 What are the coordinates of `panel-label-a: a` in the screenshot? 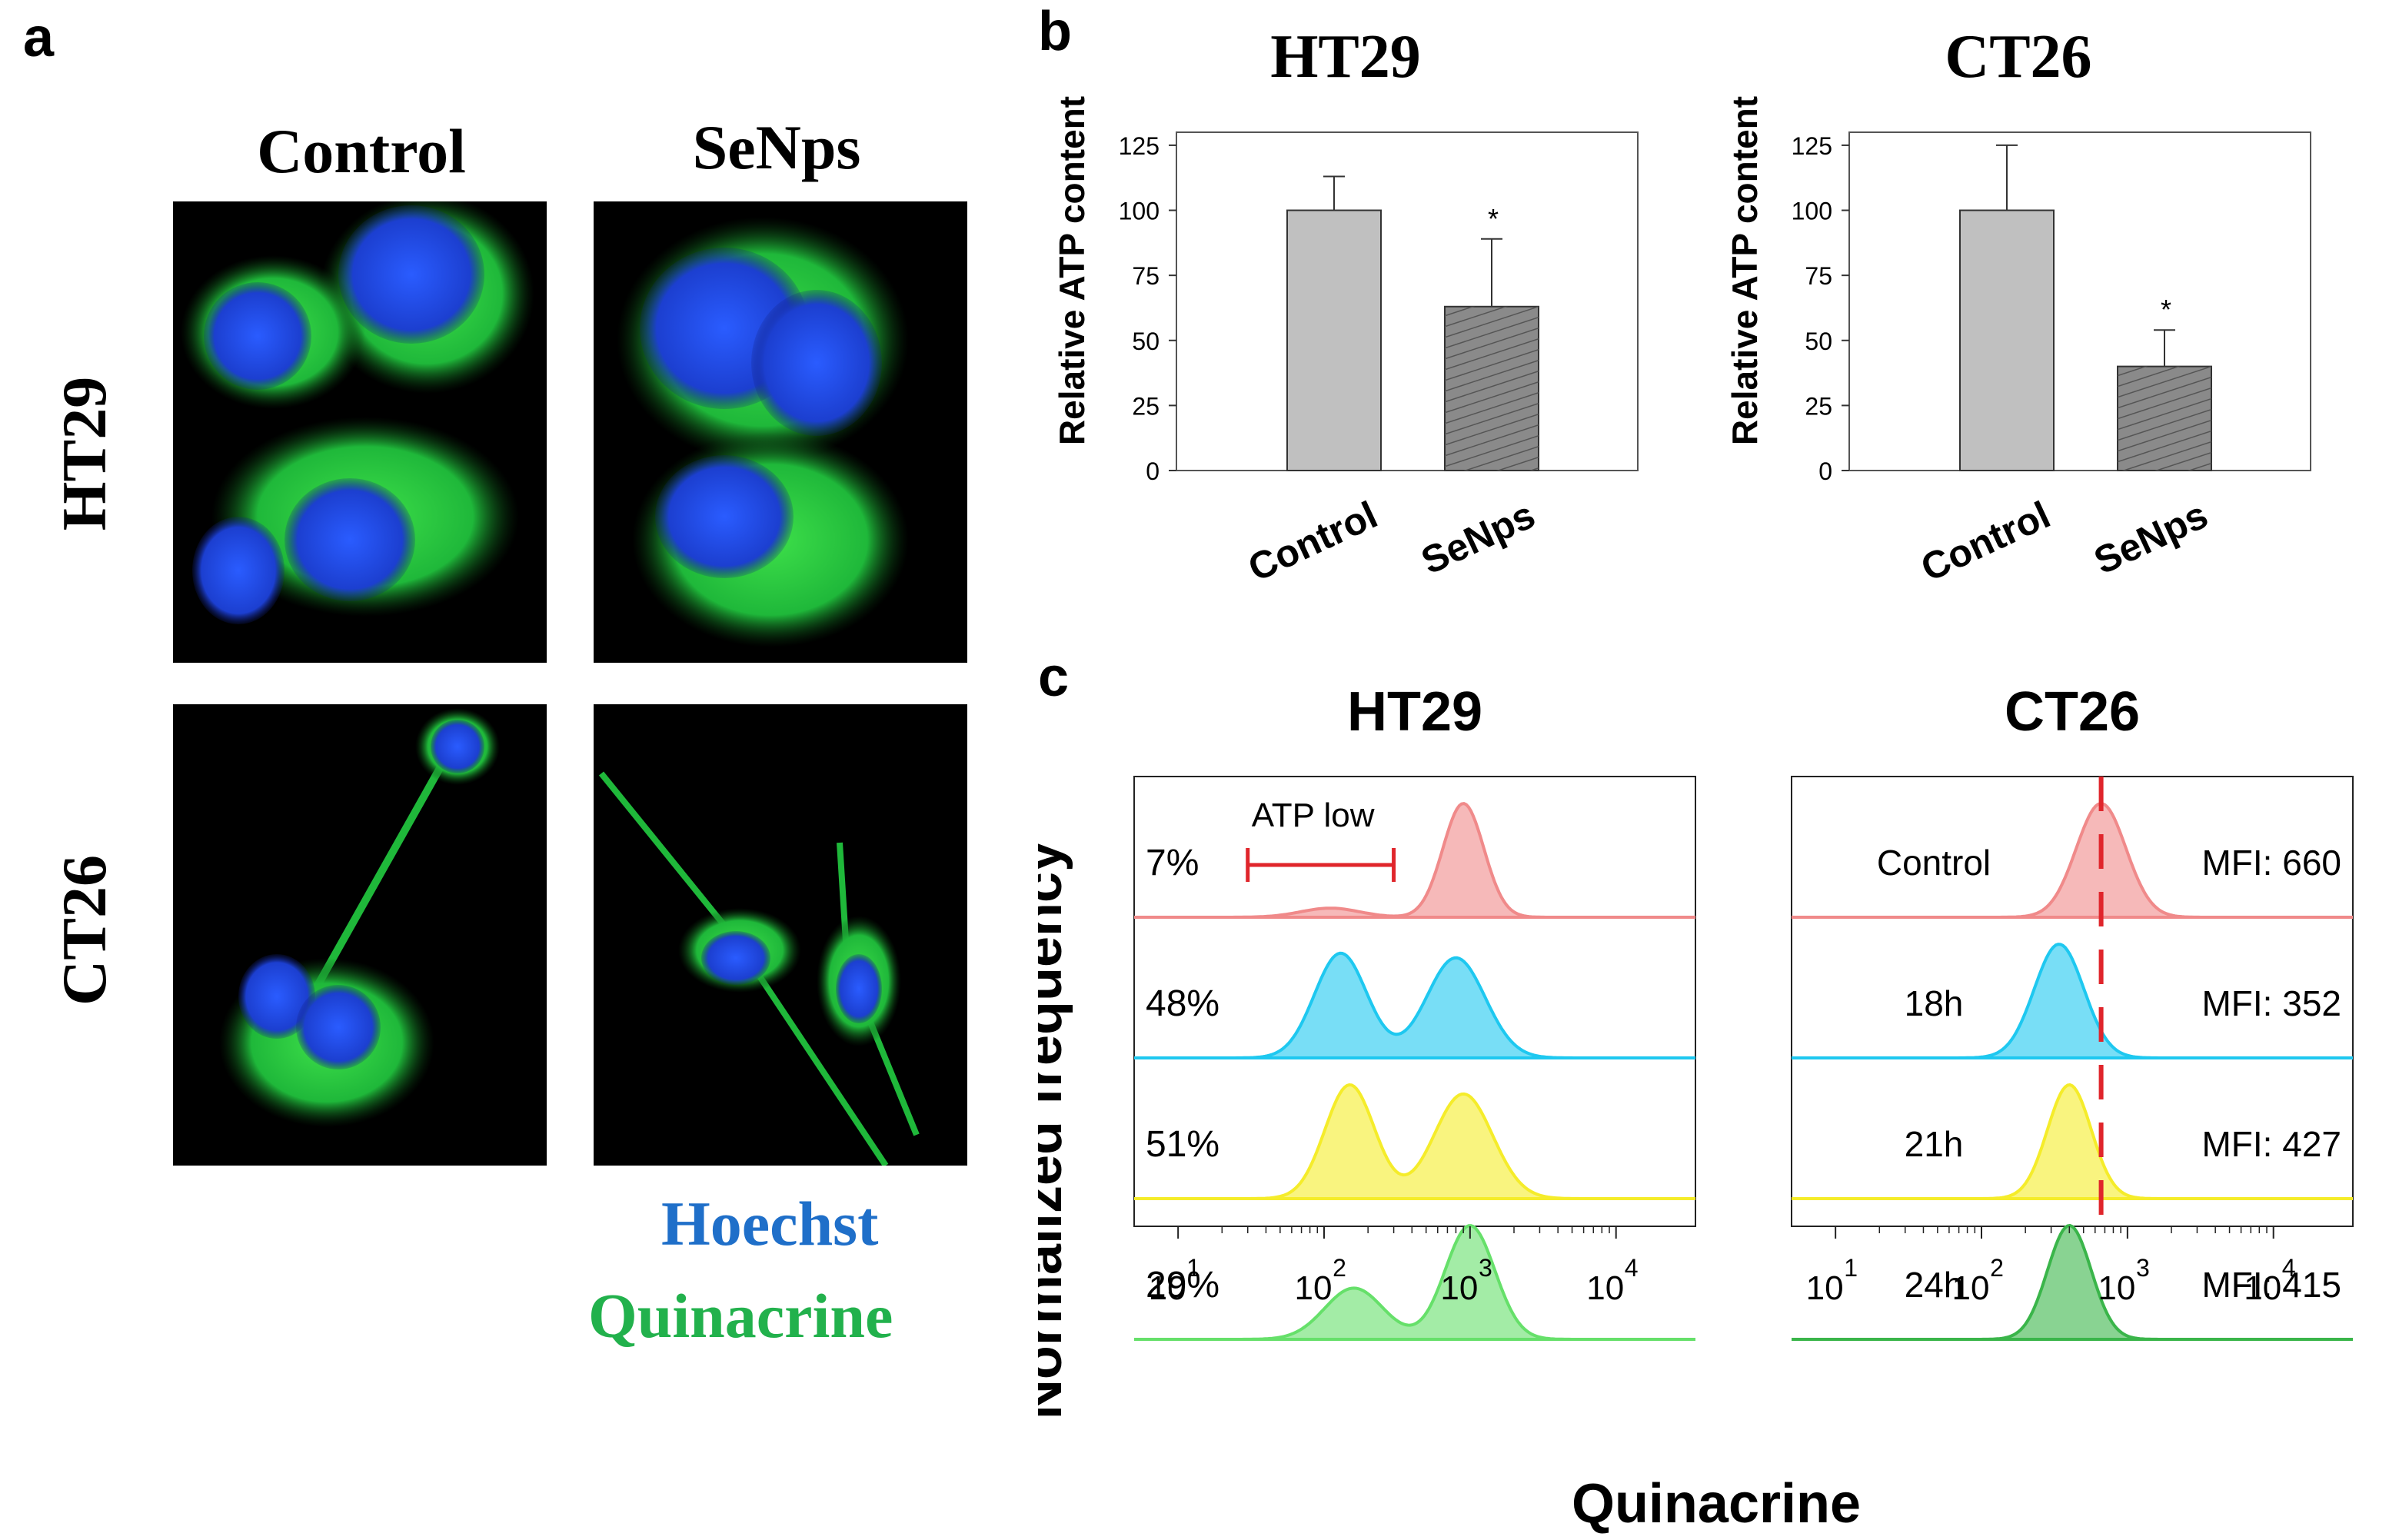 It's located at (39, 37).